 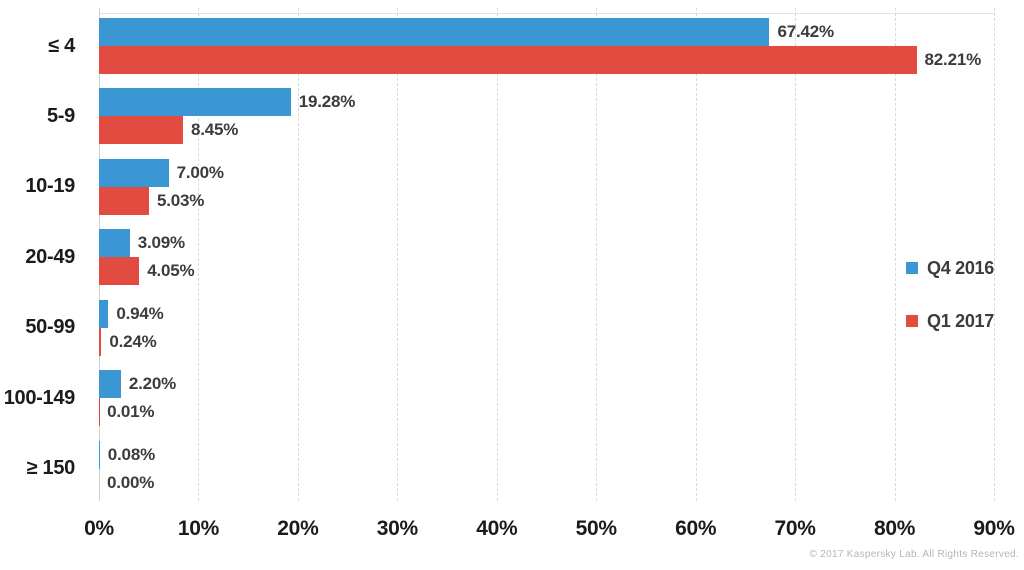 I want to click on value-label: 3.09%, so click(x=161, y=243).